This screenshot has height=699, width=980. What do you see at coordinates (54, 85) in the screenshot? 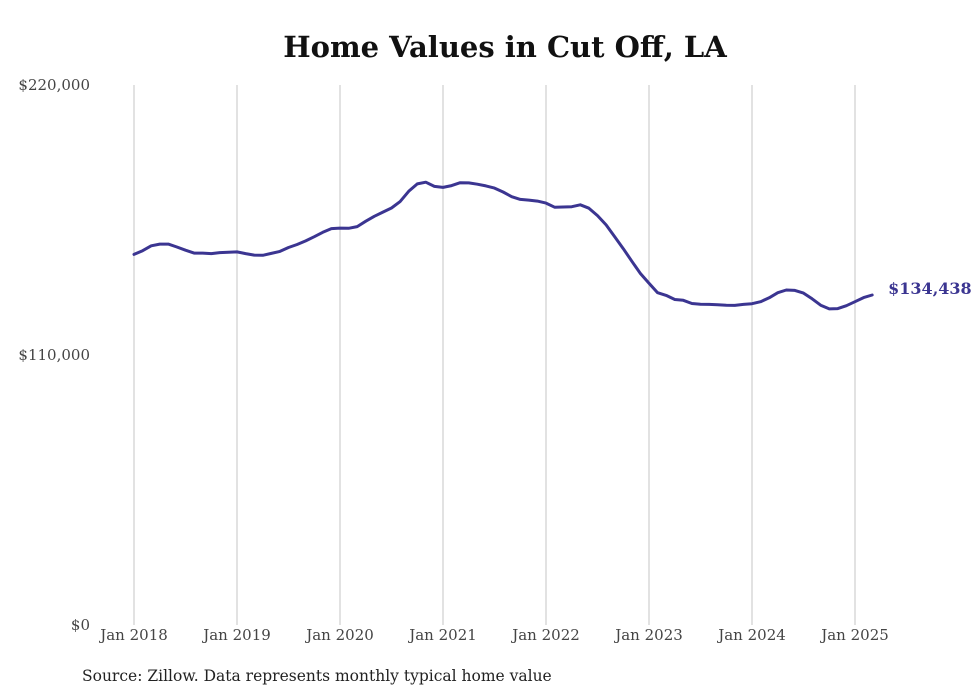
I see `y-tick-label: $220,000` at bounding box center [54, 85].